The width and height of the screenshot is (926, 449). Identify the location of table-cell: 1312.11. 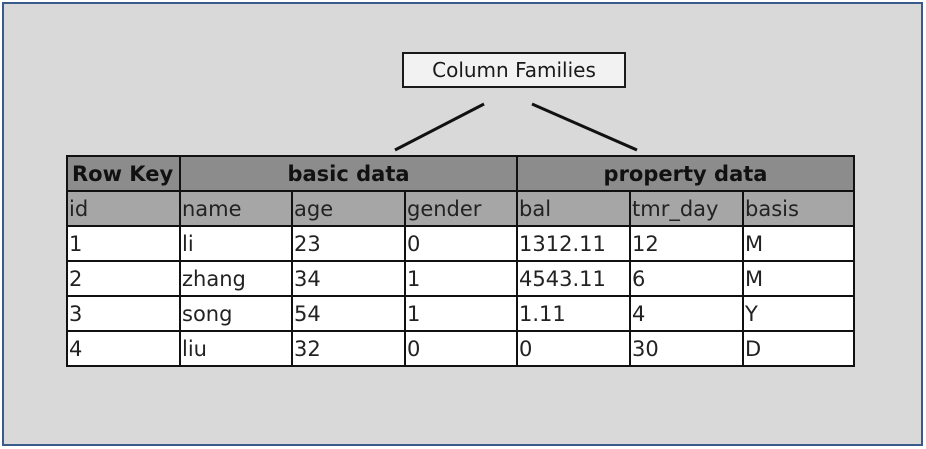
(573, 243).